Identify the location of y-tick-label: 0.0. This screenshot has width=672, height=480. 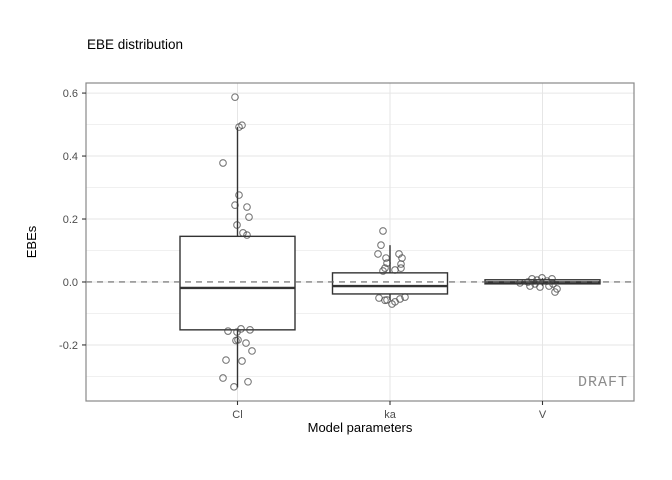
(70, 283).